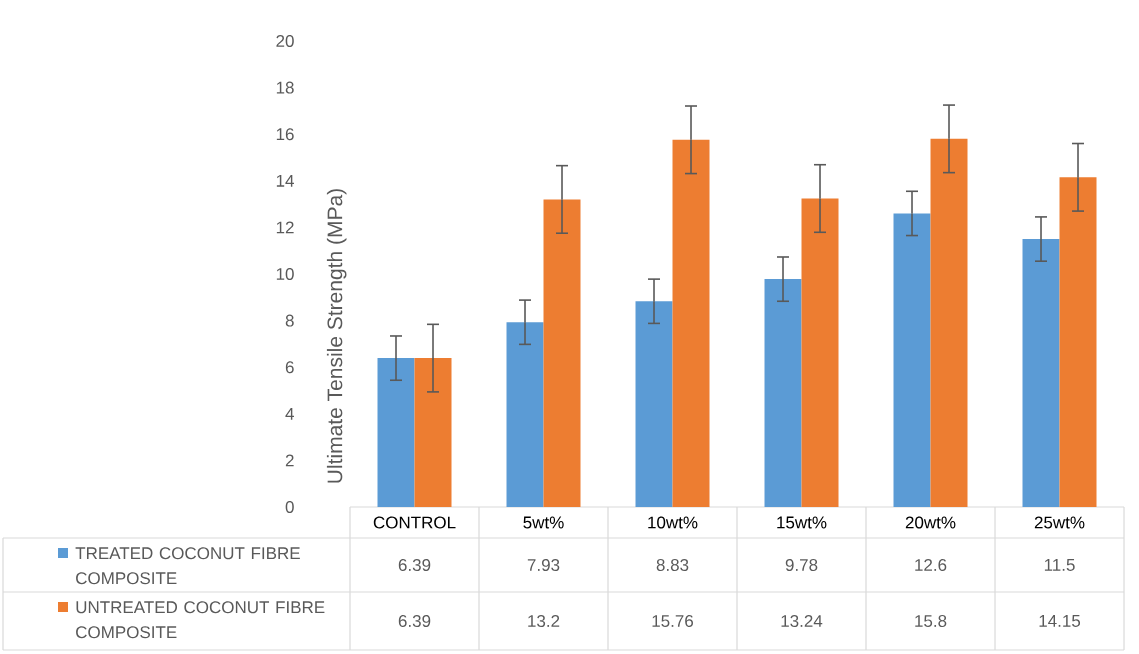 The width and height of the screenshot is (1139, 654). Describe the element at coordinates (285, 180) in the screenshot. I see `y-tick-label: 14` at that location.